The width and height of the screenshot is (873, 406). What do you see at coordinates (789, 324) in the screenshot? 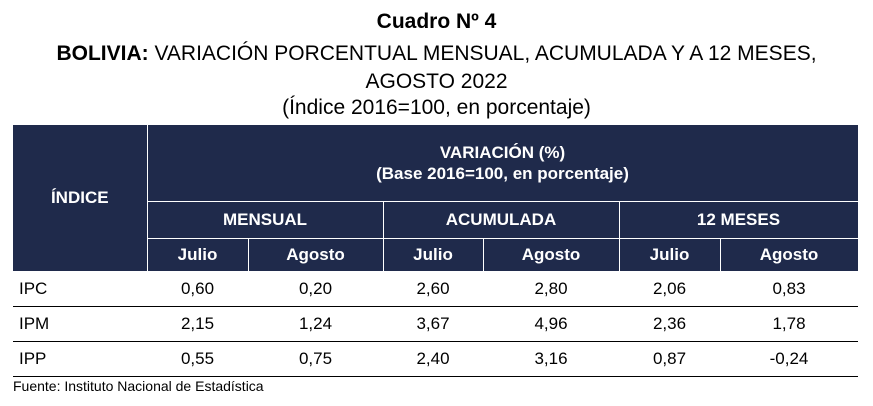
I see `table-cell: 1,78` at bounding box center [789, 324].